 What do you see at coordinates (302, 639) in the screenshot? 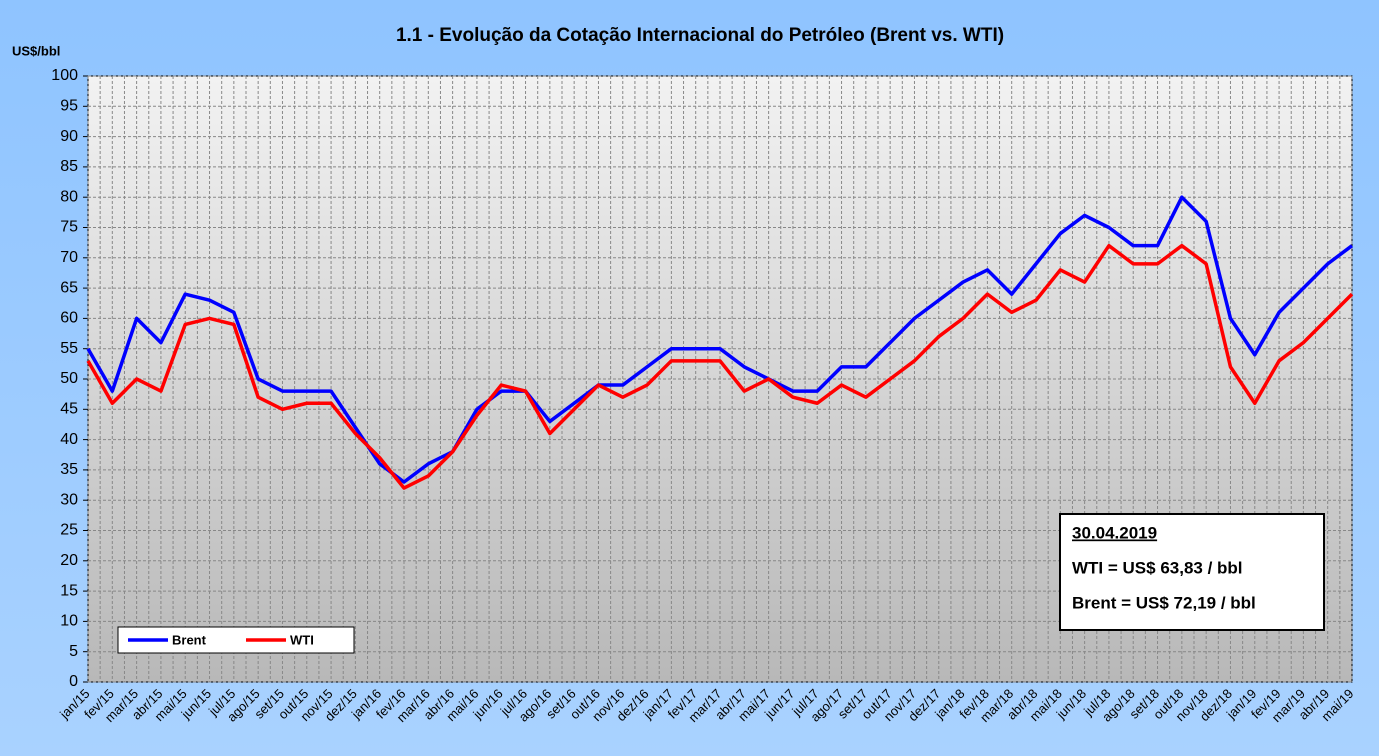
I see `legend-label: WTI` at bounding box center [302, 639].